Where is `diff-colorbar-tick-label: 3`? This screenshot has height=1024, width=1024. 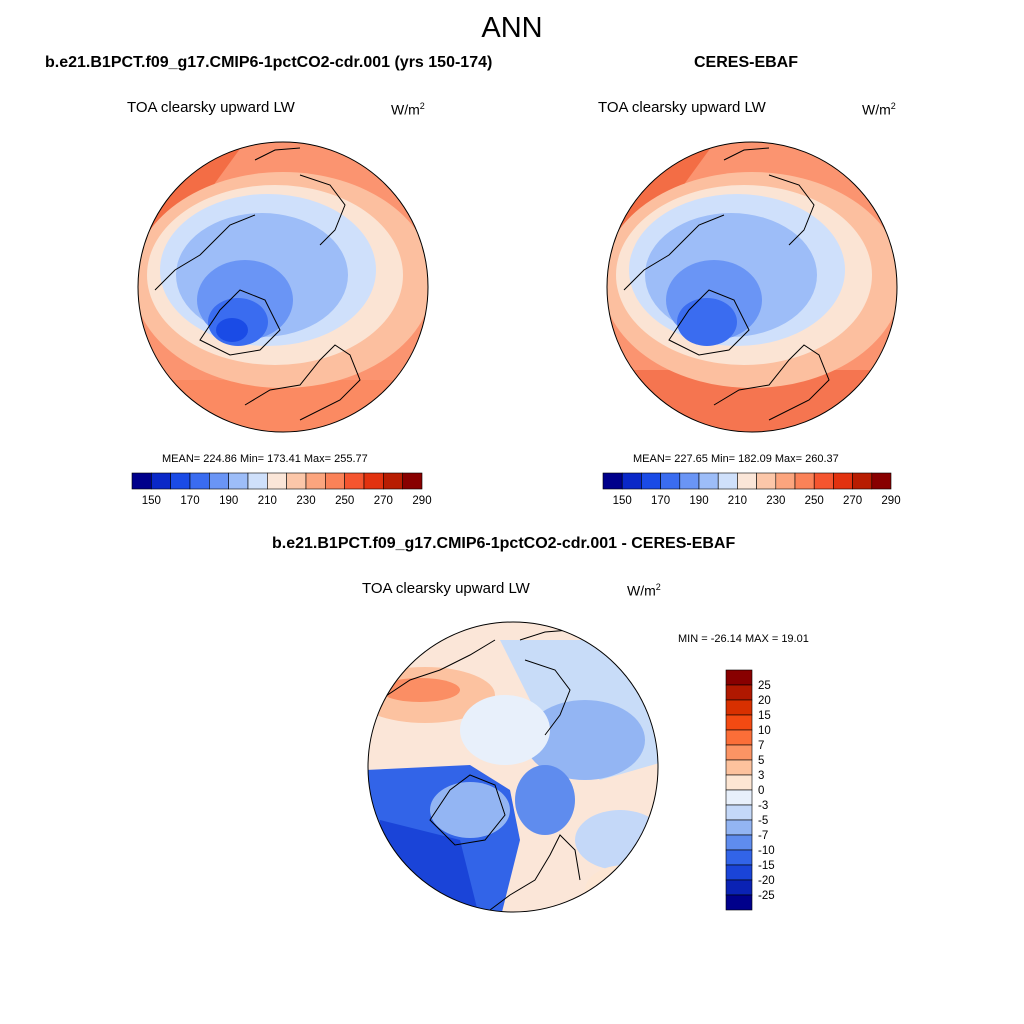
diff-colorbar-tick-label: 3 is located at coordinates (761, 776).